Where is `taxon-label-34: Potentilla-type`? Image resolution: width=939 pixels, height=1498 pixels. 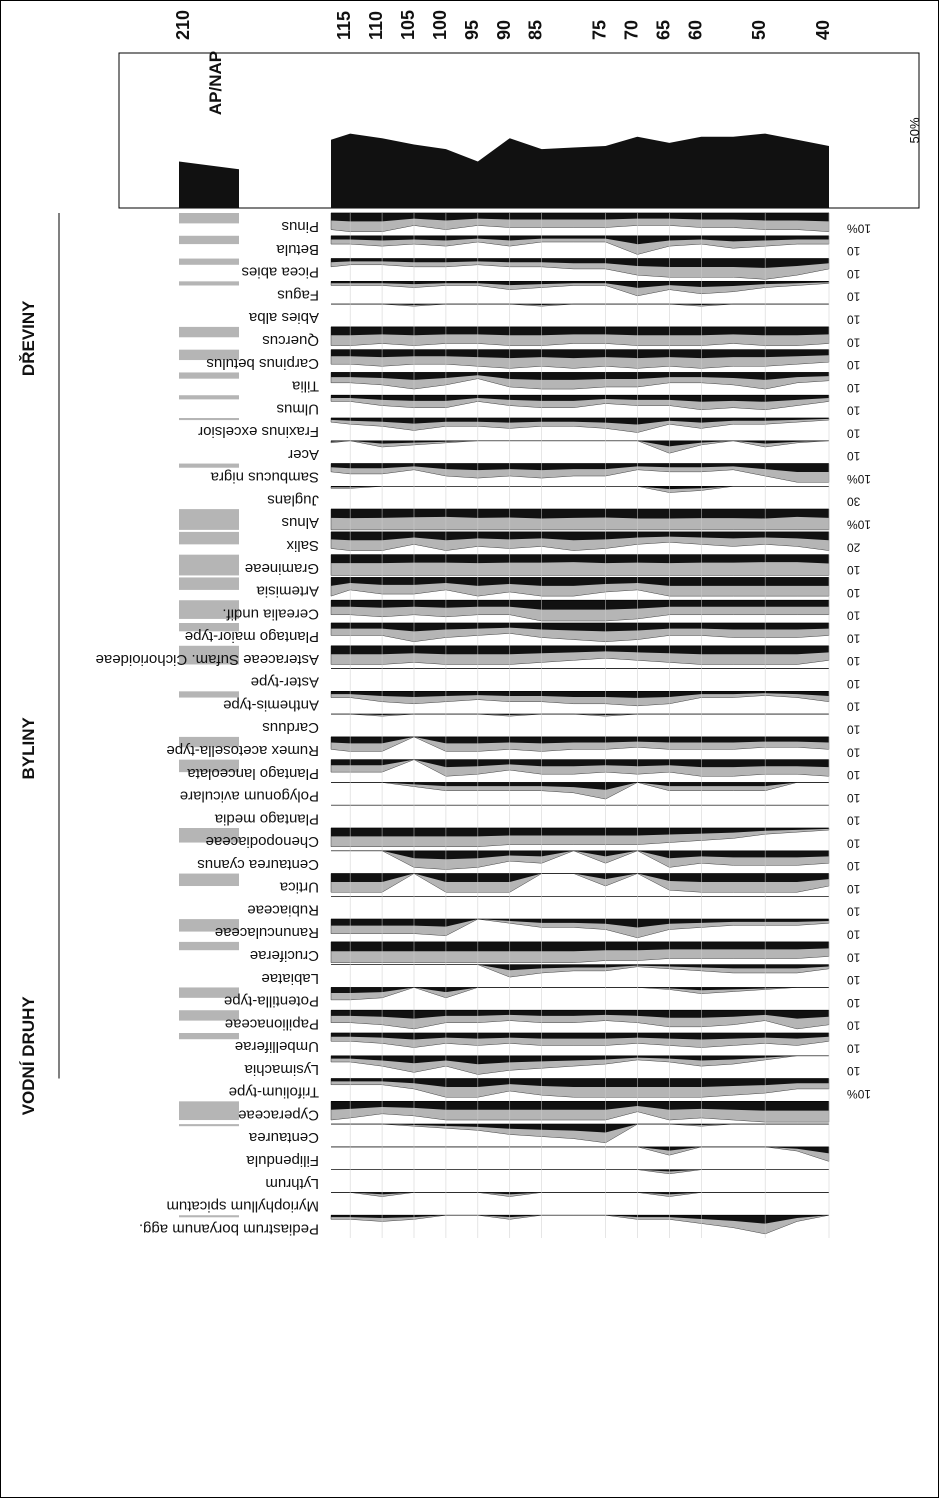 taxon-label-34: Potentilla-type is located at coordinates (271, 1001).